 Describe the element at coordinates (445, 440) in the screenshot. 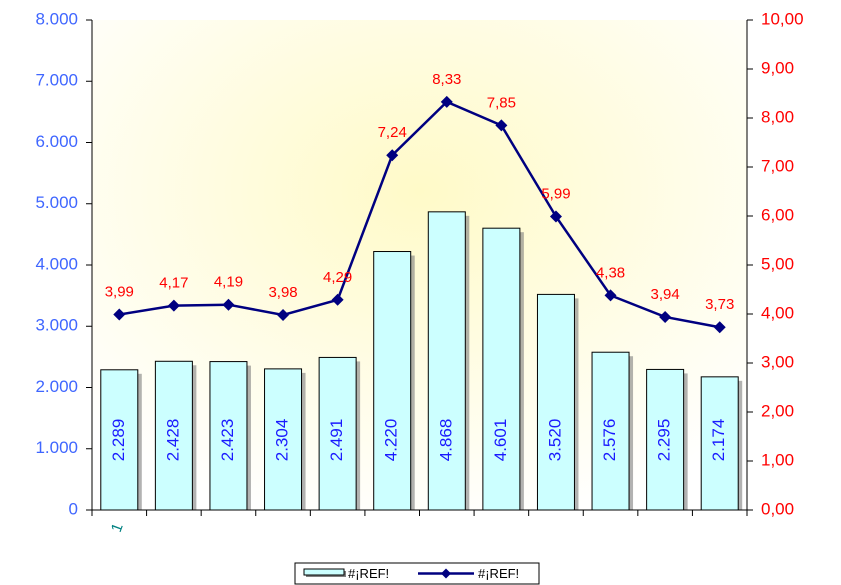

I see `bar-value-label: 4.868` at that location.